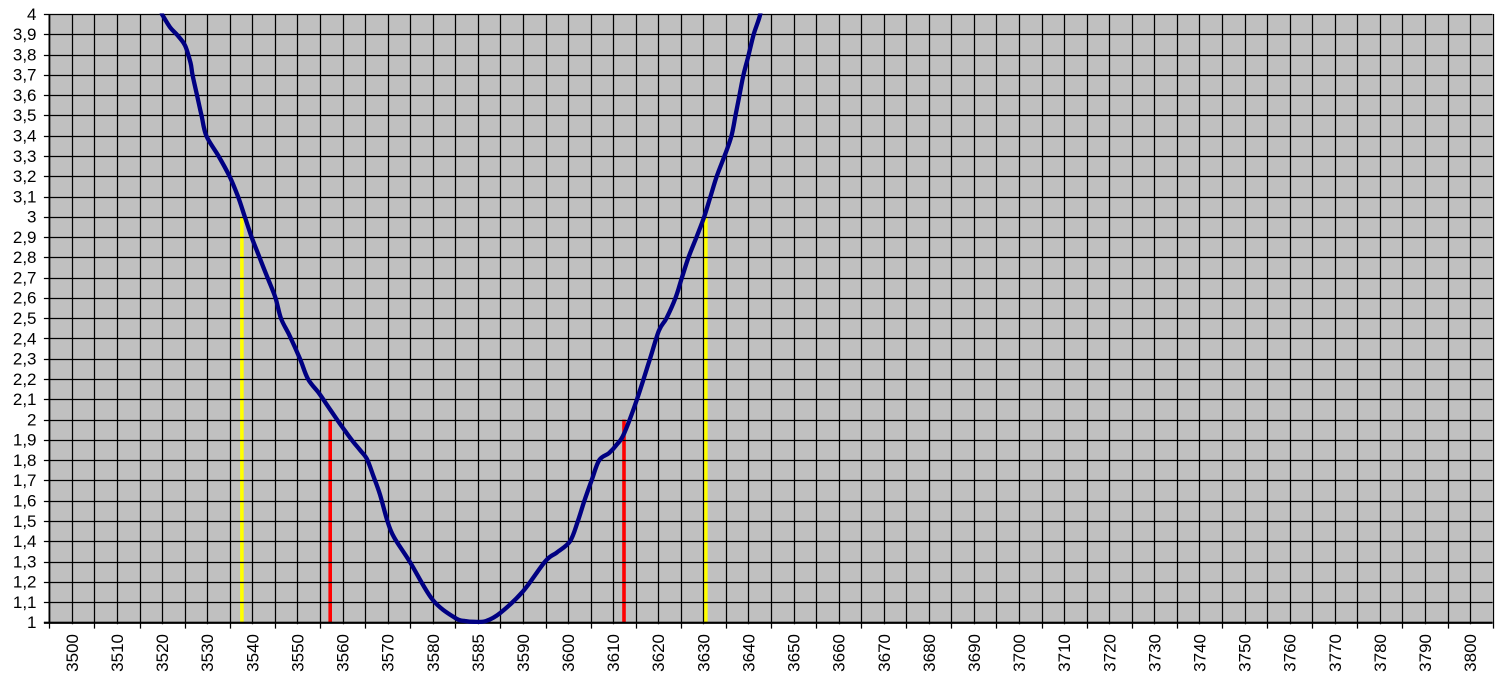 The image size is (1505, 688). I want to click on svg-text: 1,5, so click(25, 521).